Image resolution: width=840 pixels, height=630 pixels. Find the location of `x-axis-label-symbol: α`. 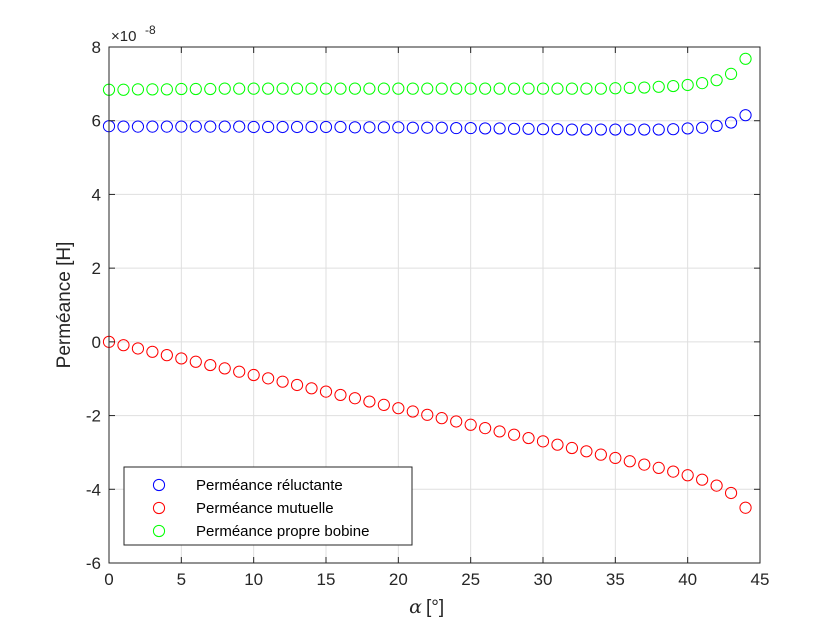

x-axis-label-symbol: α is located at coordinates (415, 607).